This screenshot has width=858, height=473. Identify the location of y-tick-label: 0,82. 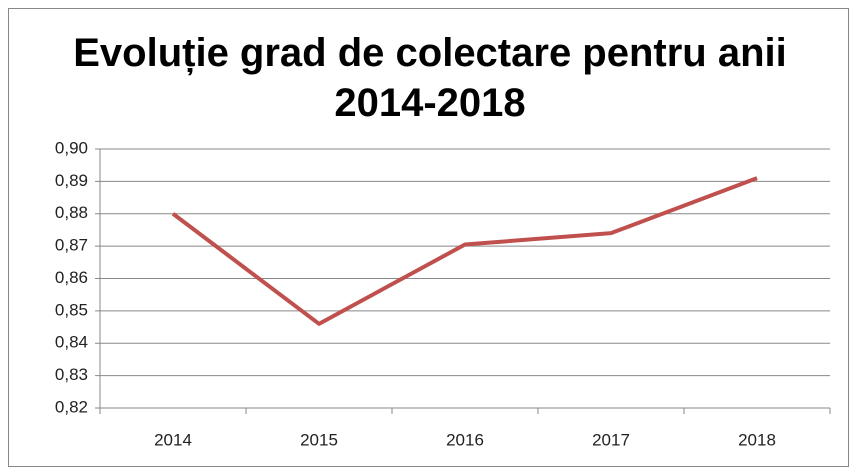
(71, 406).